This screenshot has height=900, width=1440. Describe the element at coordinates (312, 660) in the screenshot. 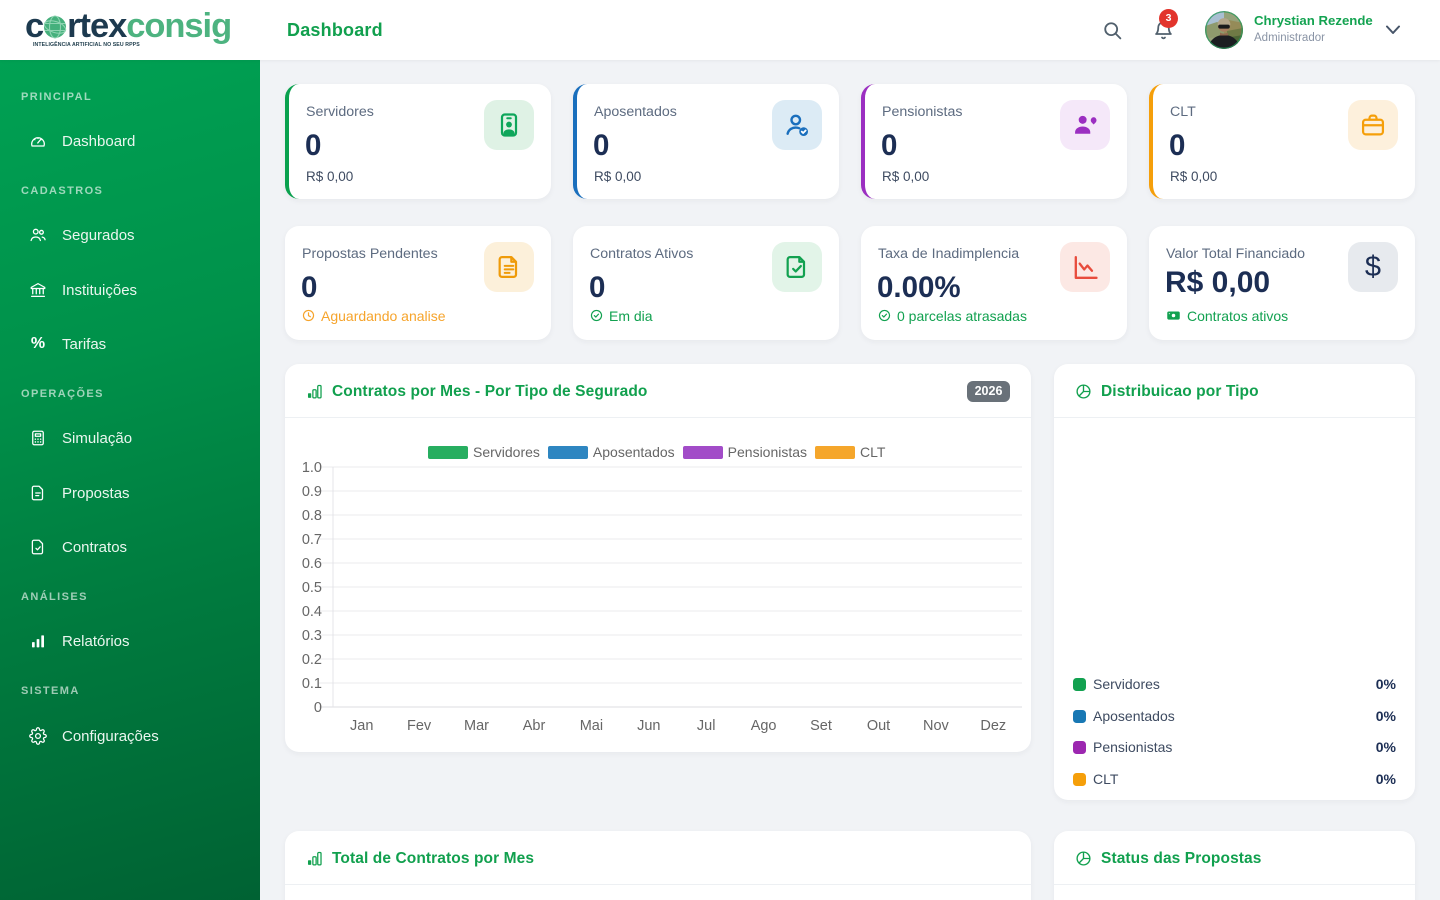

I see `svg-text: 0.2` at that location.